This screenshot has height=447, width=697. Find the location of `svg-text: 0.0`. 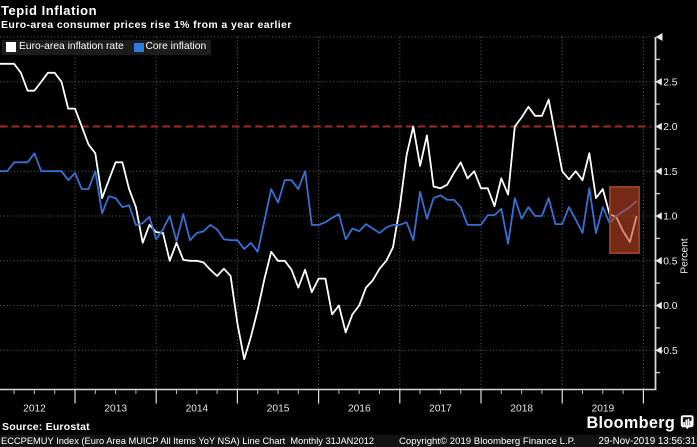

svg-text: 0.0 is located at coordinates (670, 306).